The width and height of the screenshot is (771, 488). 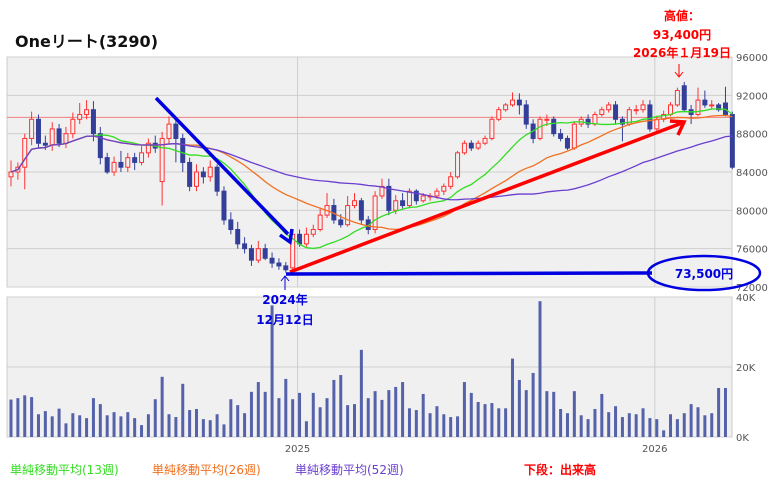 I want to click on downtrend-arrowhead, so click(x=286, y=237).